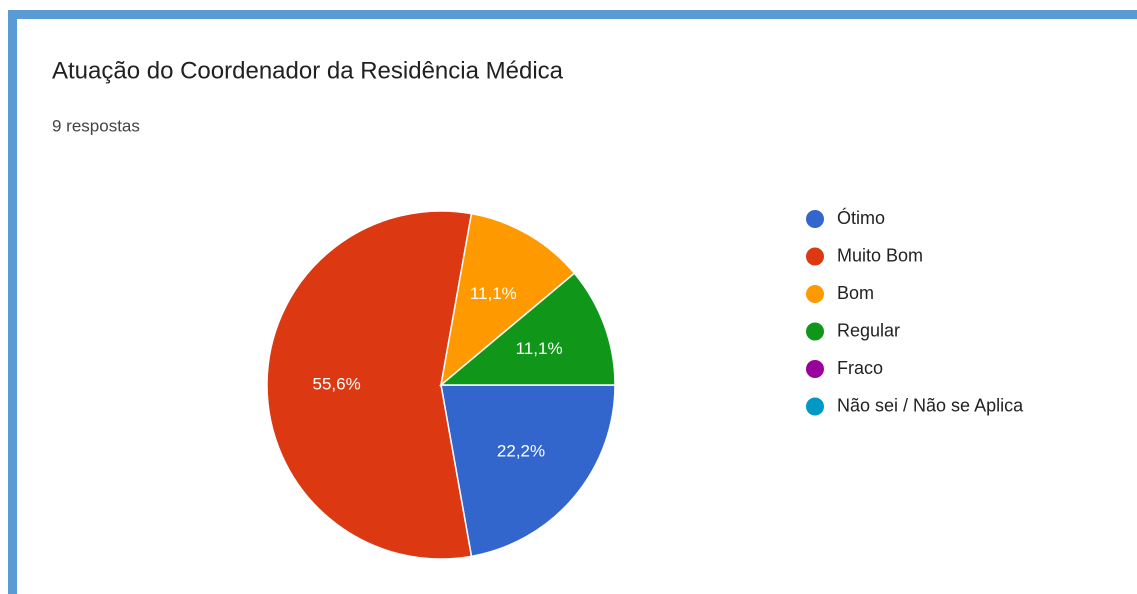 The height and width of the screenshot is (594, 1137). I want to click on legend-label: Regular, so click(868, 330).